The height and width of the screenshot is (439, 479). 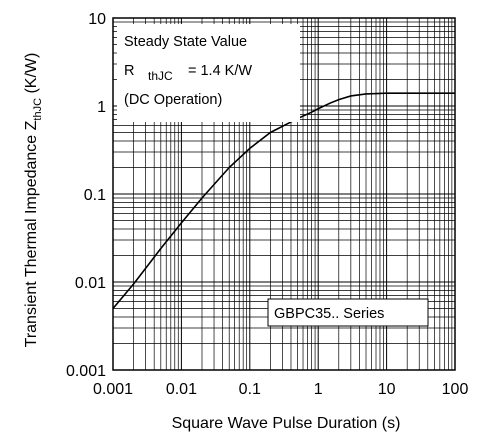 I want to click on y-axis-label-main: Transient Thermal Impedance Z, so click(x=31, y=233).